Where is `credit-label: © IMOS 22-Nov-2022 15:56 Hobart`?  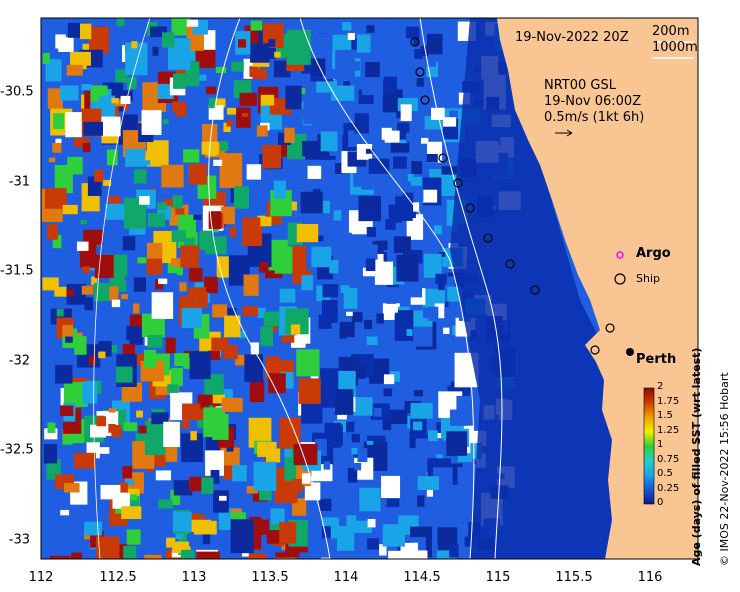 credit-label: © IMOS 22-Nov-2022 15:56 Hobart is located at coordinates (724, 469).